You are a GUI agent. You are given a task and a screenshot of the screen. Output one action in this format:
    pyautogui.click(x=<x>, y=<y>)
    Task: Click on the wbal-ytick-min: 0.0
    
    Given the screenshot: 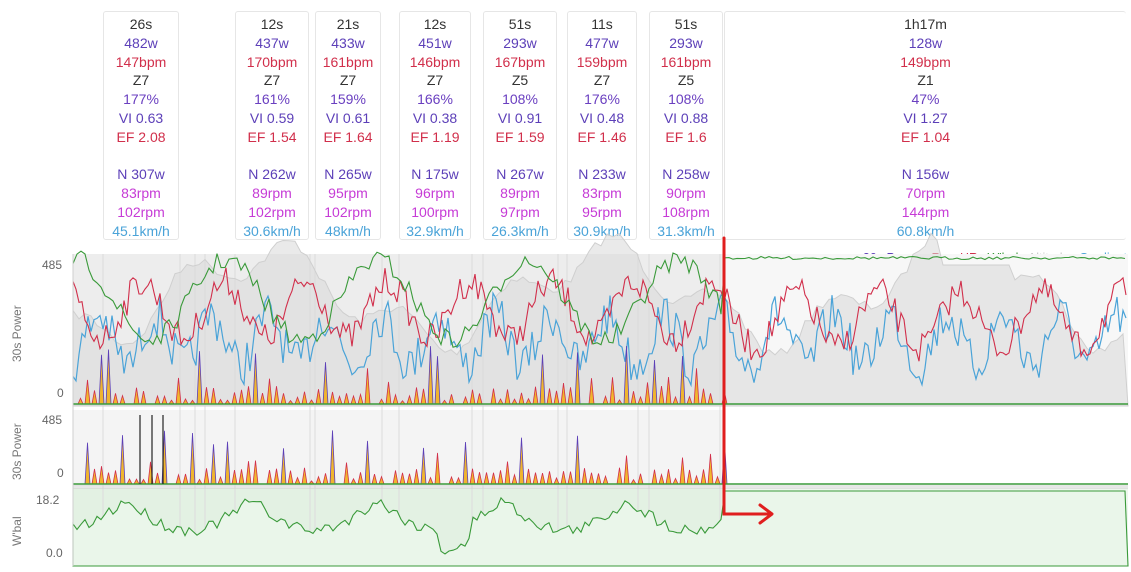 What is the action you would take?
    pyautogui.click(x=54, y=553)
    